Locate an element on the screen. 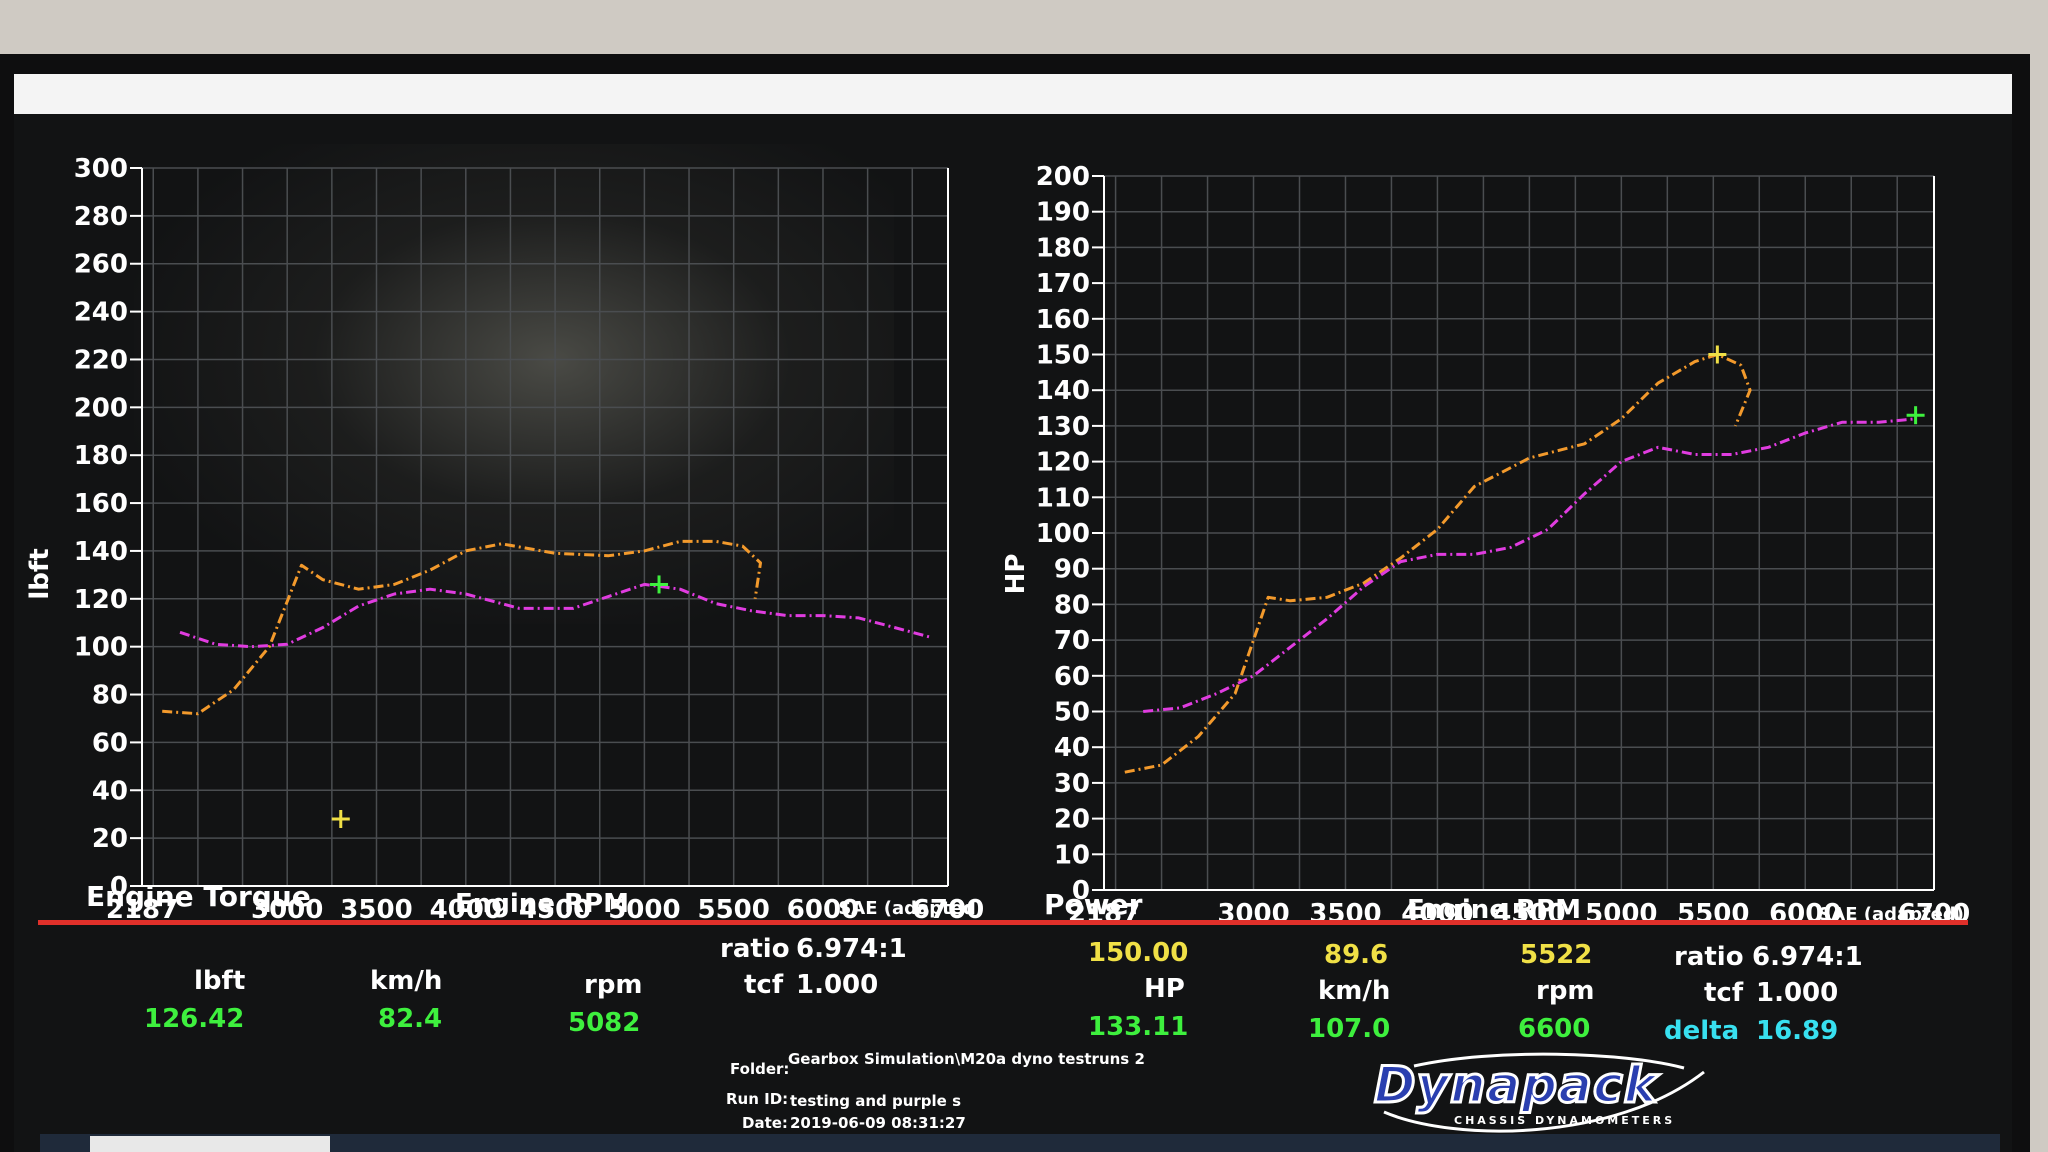 The height and width of the screenshot is (1152, 2048). left-ratio-label: ratio is located at coordinates (755, 949).